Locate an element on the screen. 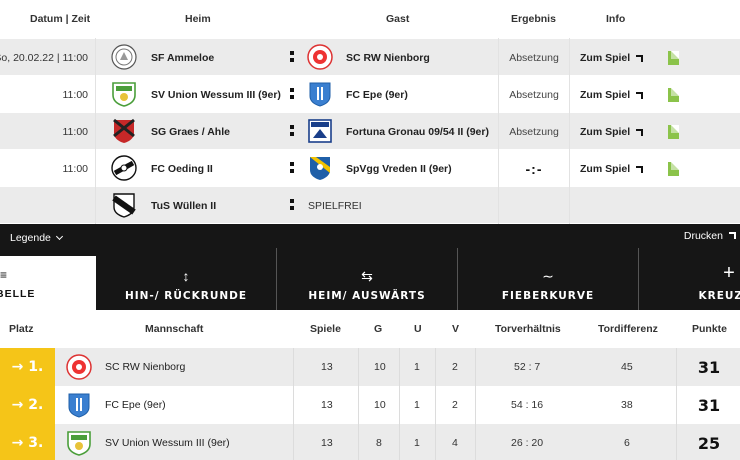  away-team: Fortuna Gronau 09/54 II (9er) is located at coordinates (417, 131).